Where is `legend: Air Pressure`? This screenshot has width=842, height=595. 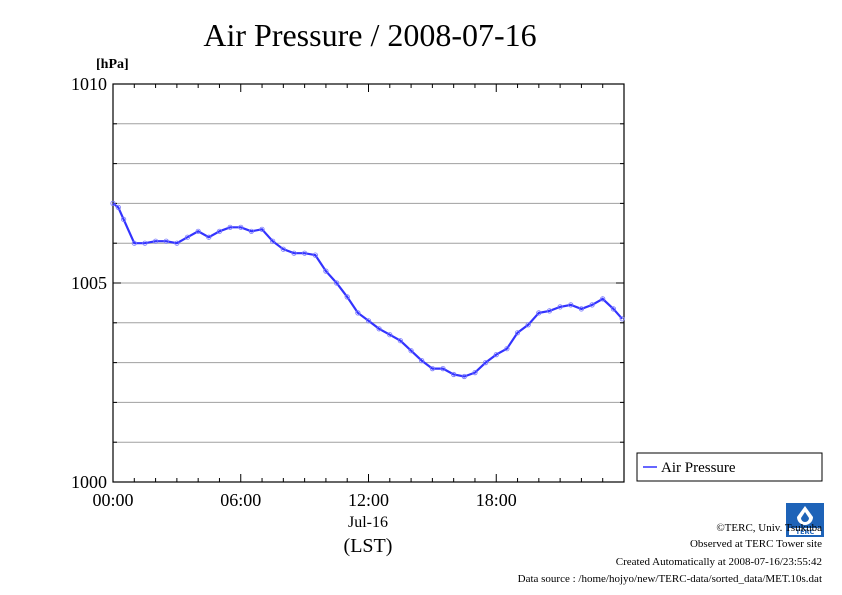 legend: Air Pressure is located at coordinates (729, 467).